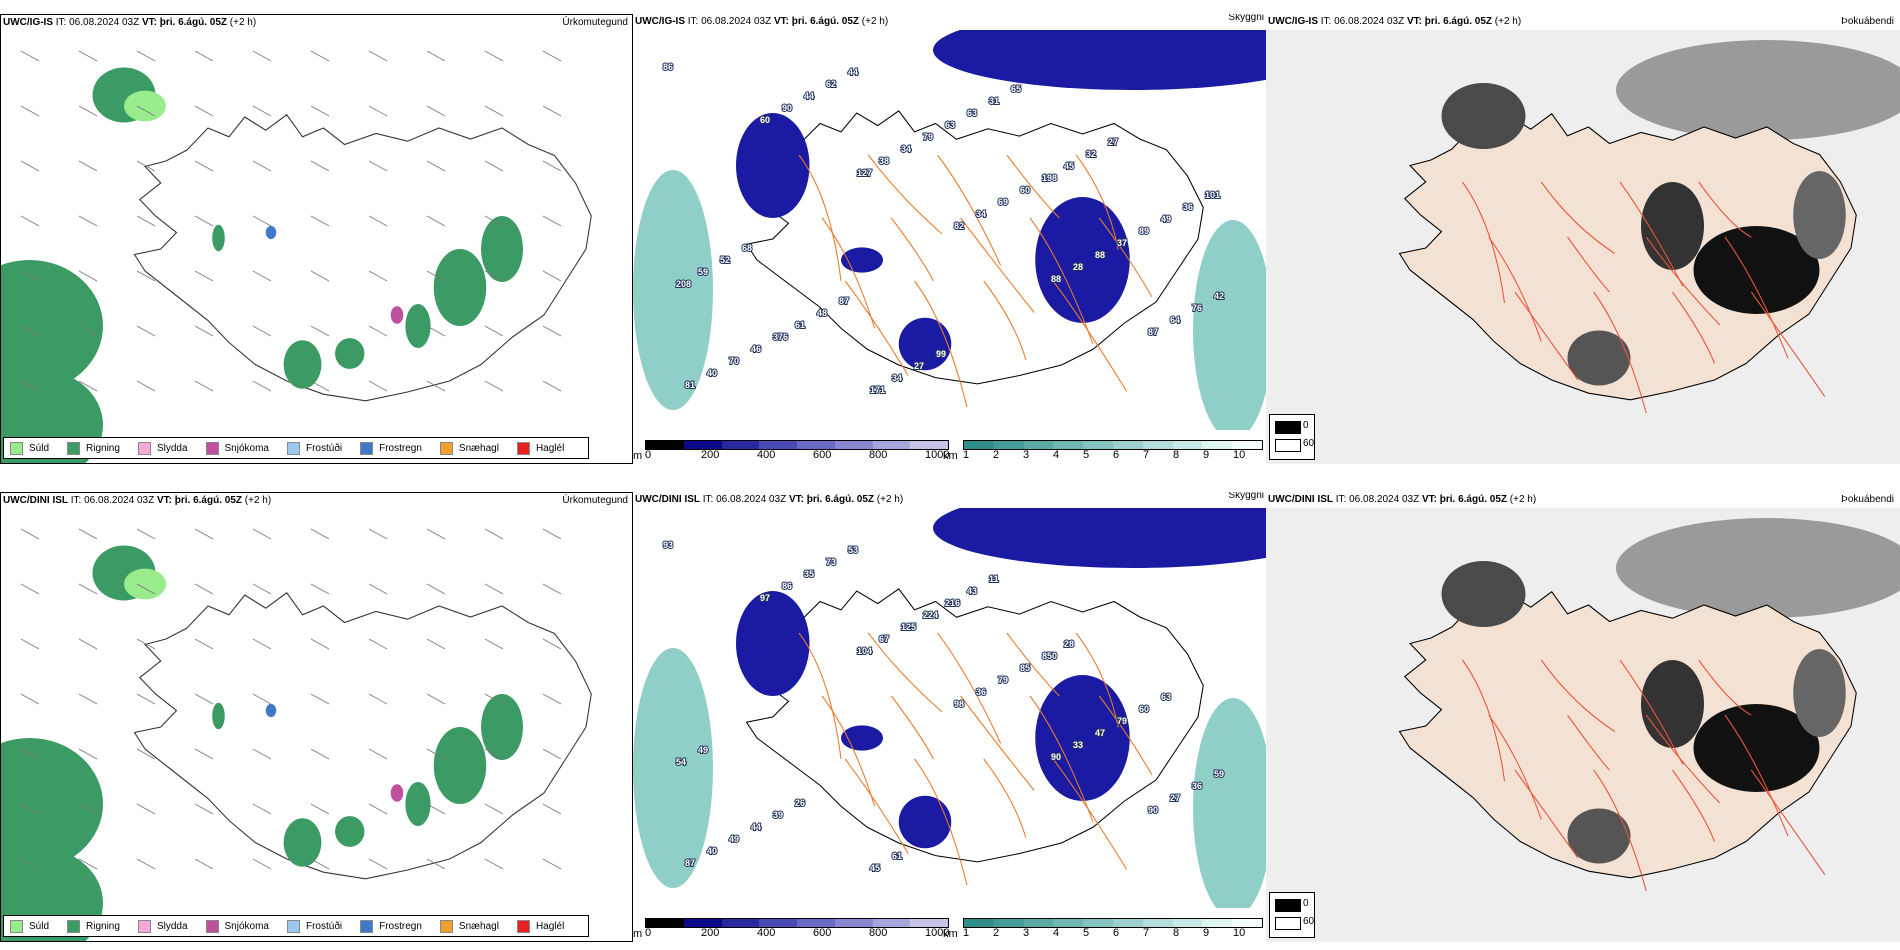  Describe the element at coordinates (1122, 243) in the screenshot. I see `fog-height-label: 37` at that location.